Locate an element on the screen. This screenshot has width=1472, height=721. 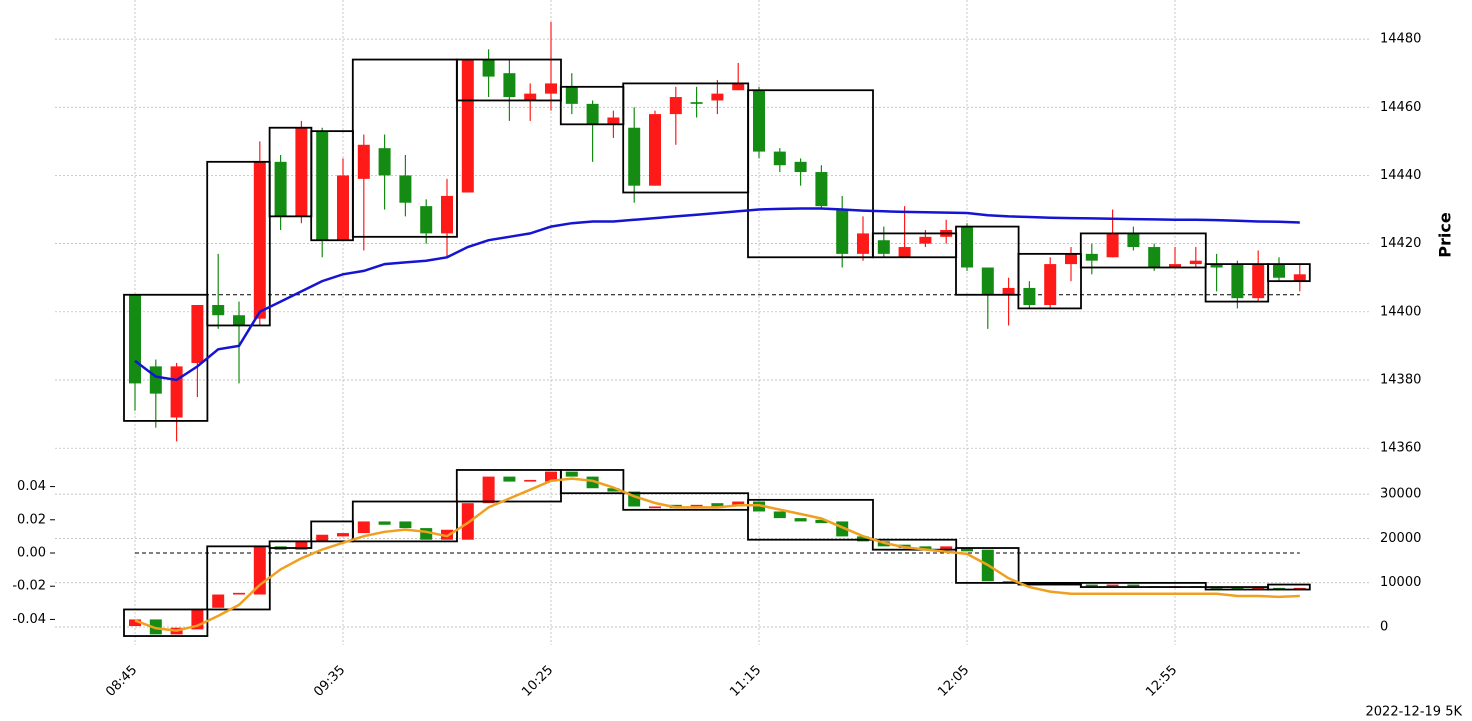
x-tick-label: 08:45 is located at coordinates (121, 681).